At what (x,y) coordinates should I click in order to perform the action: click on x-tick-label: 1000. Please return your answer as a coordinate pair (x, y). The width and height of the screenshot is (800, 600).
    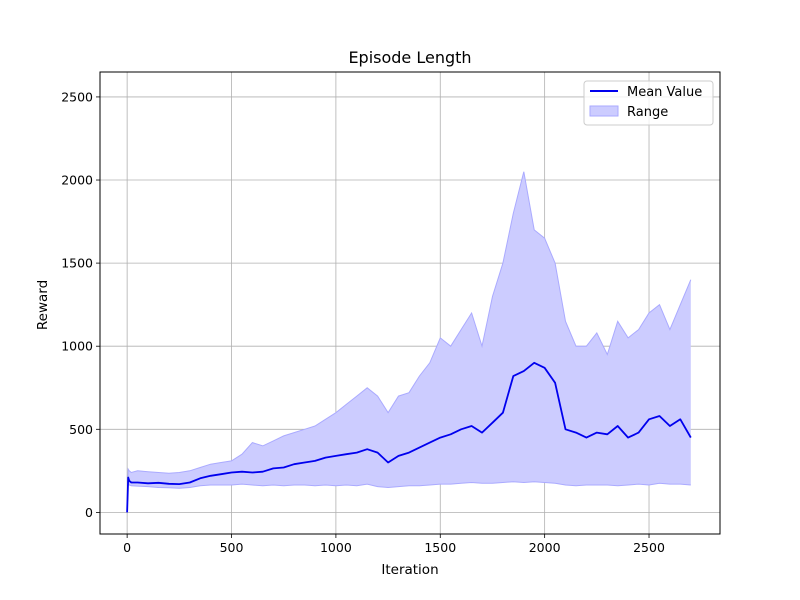
    Looking at the image, I should click on (336, 547).